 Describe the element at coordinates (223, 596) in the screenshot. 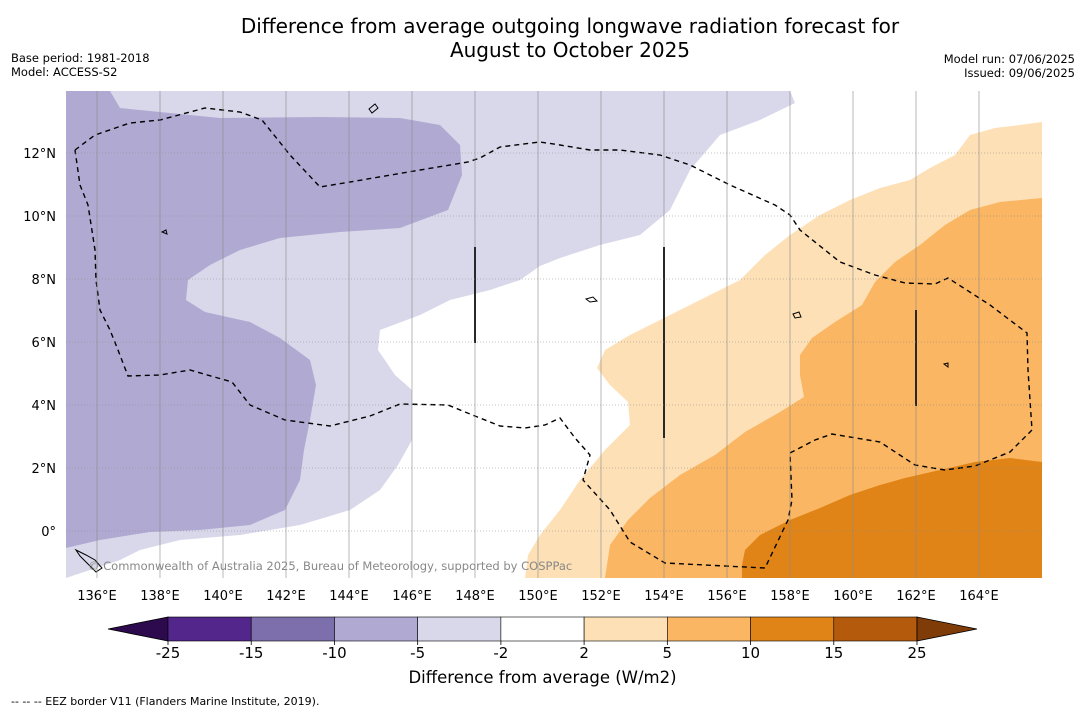

I see `lon-tick-label: 140°E` at that location.